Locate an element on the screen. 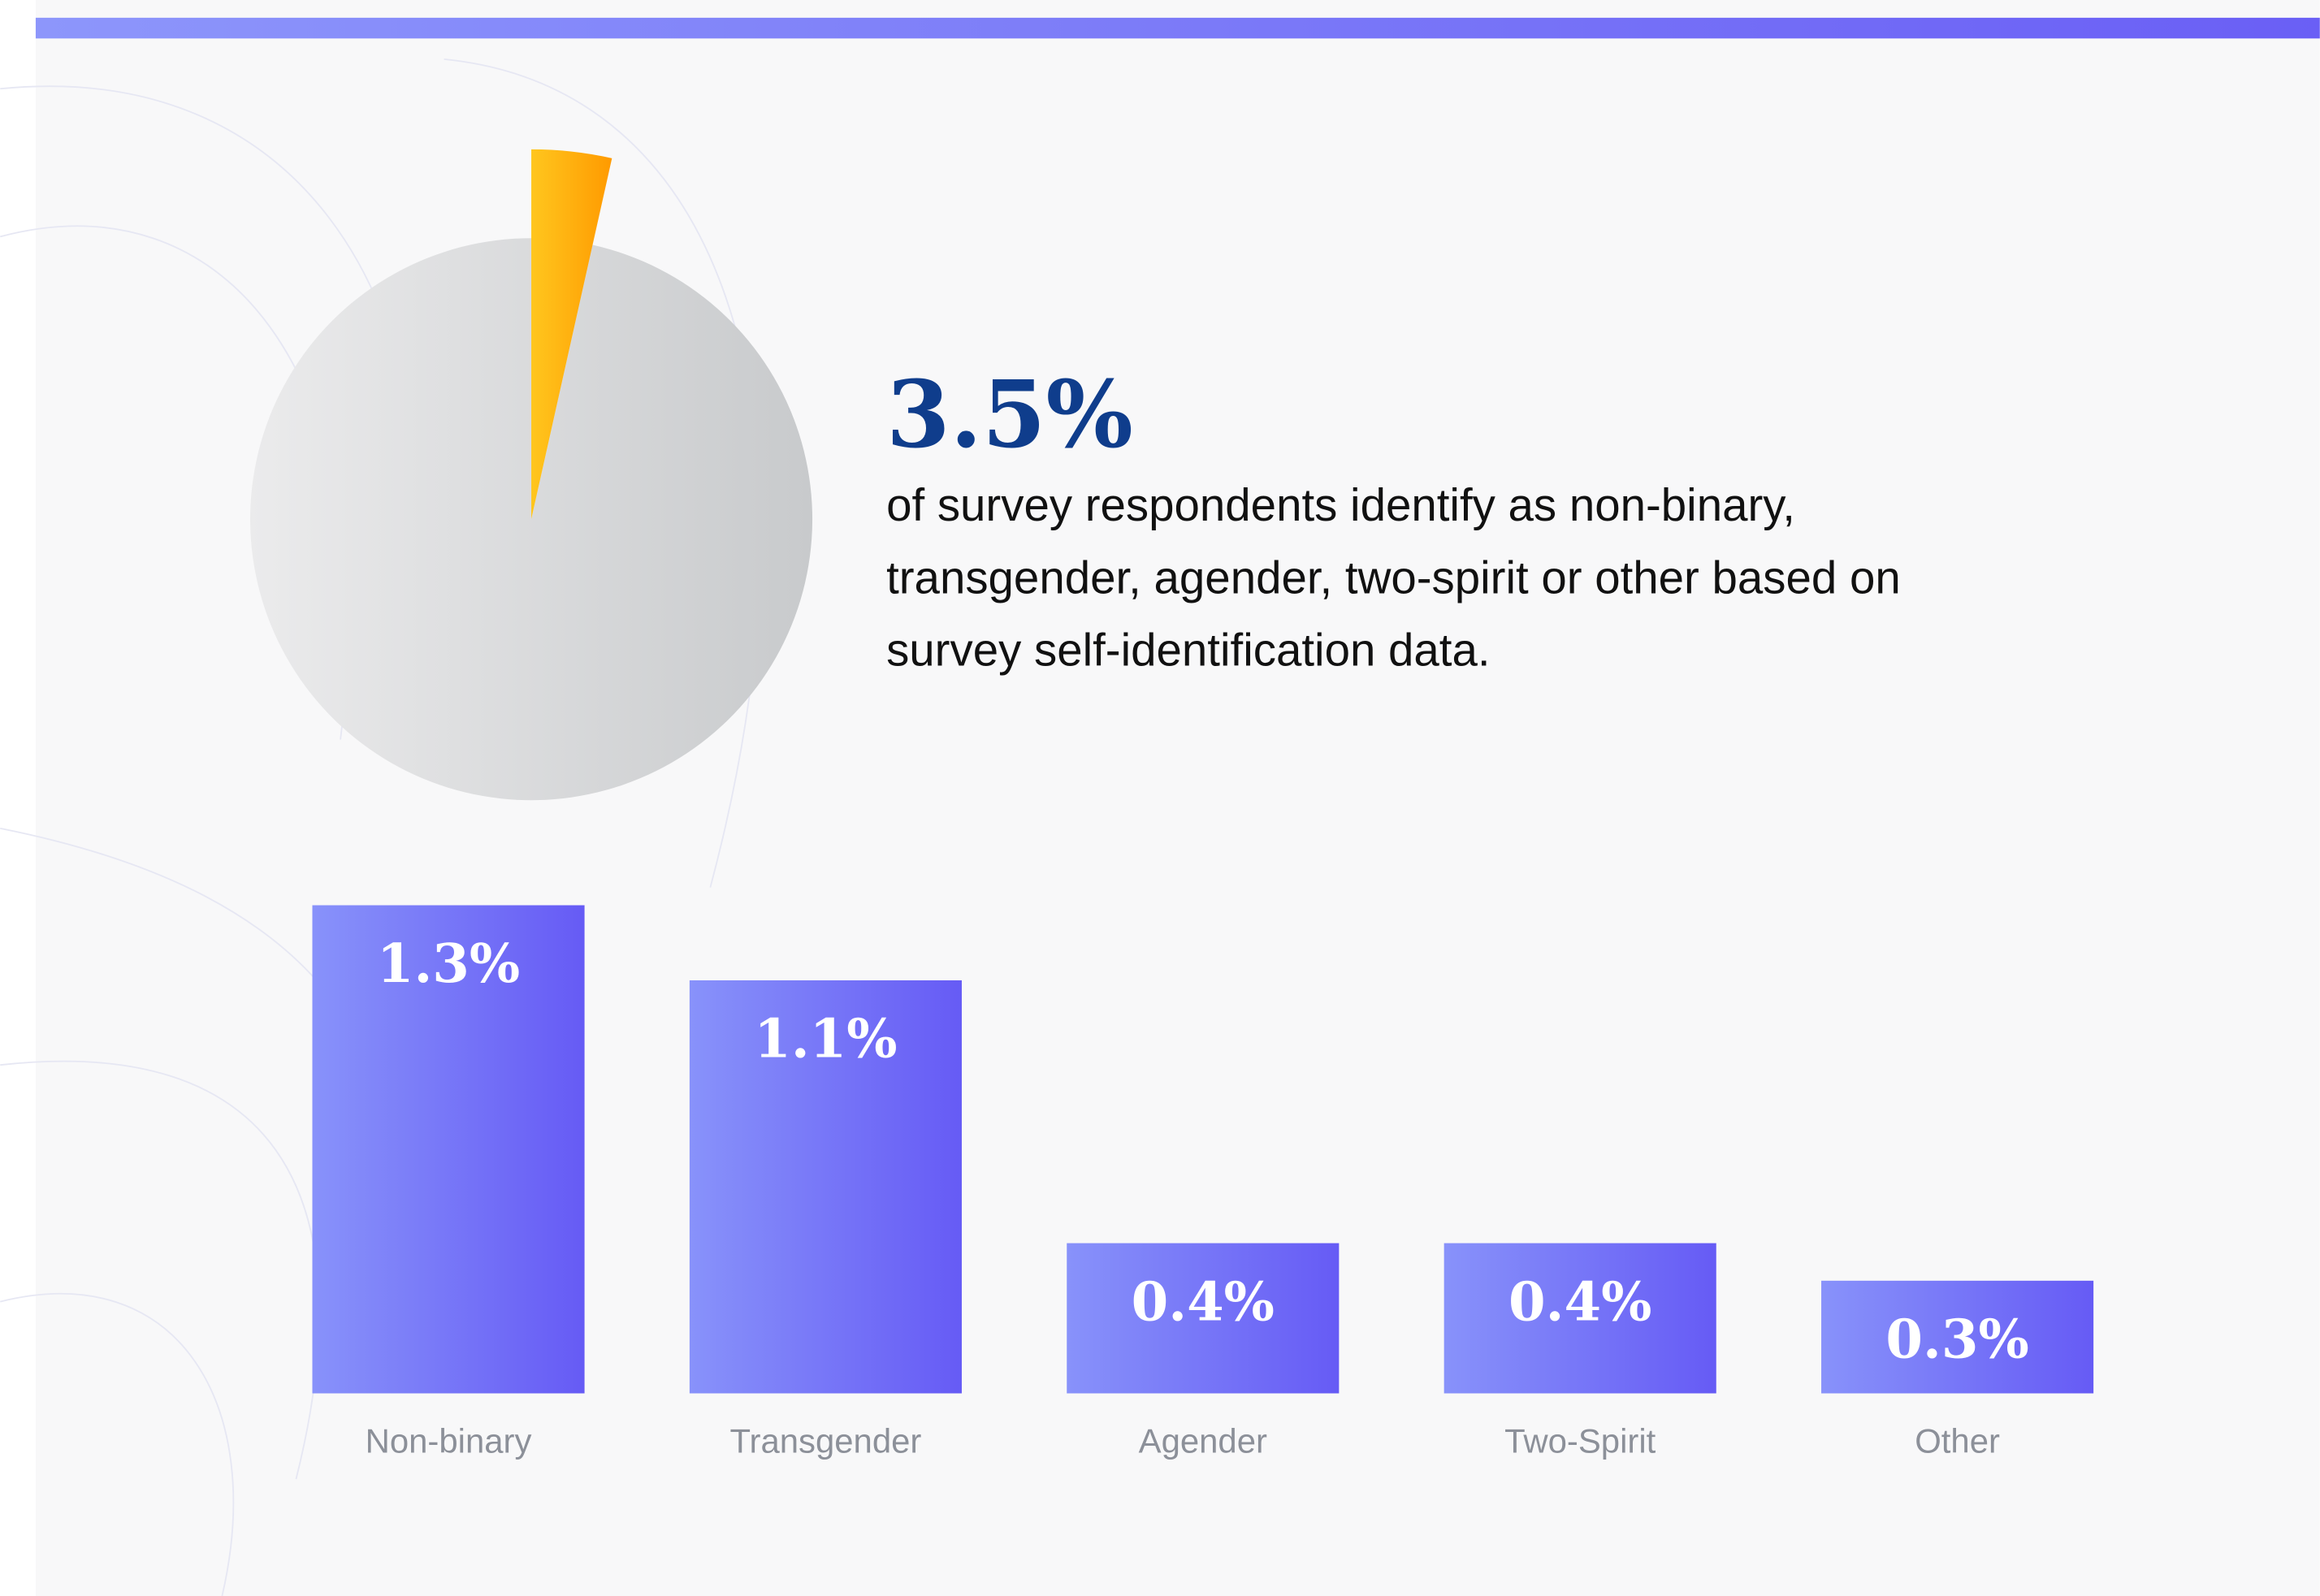  category-label: Transgender is located at coordinates (825, 1440).